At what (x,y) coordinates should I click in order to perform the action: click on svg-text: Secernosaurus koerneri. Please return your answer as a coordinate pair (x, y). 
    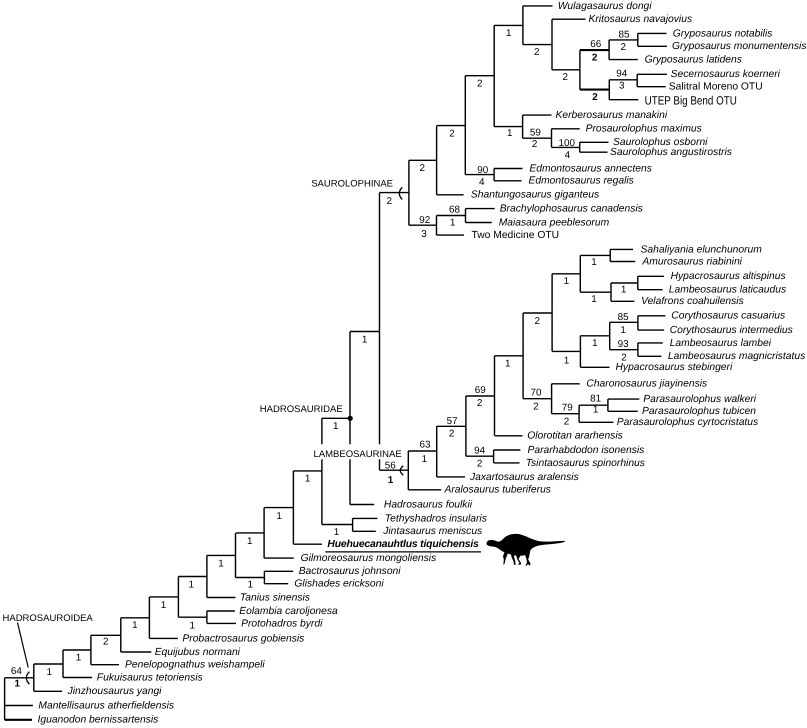
    Looking at the image, I should click on (726, 74).